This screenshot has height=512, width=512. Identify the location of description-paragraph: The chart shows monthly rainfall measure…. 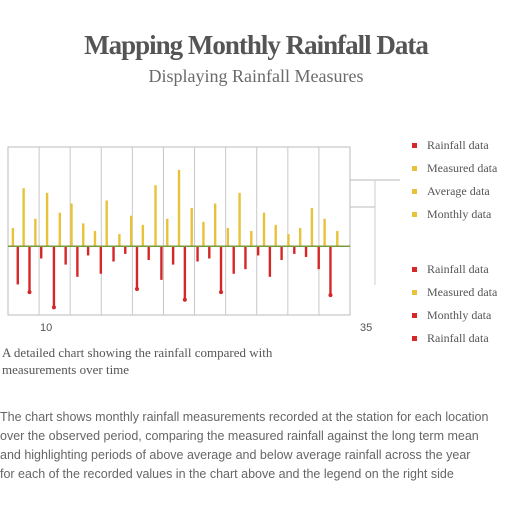
(256, 446).